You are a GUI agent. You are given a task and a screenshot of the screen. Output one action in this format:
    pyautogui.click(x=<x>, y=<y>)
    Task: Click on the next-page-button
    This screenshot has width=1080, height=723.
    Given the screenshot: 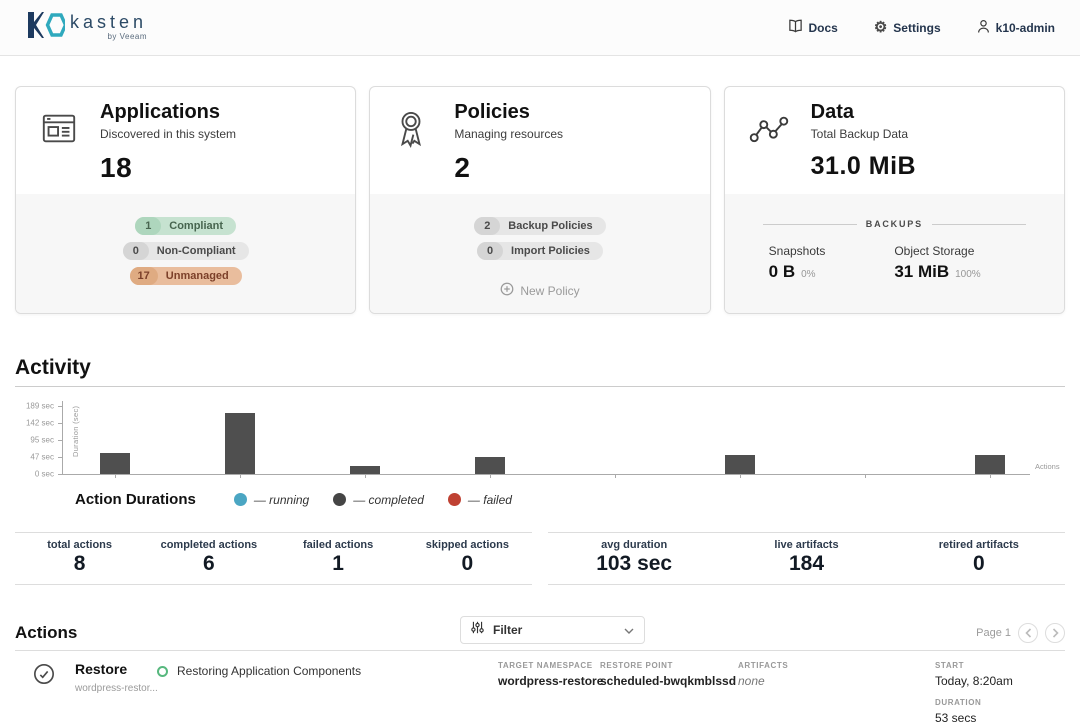 What is the action you would take?
    pyautogui.click(x=1055, y=632)
    